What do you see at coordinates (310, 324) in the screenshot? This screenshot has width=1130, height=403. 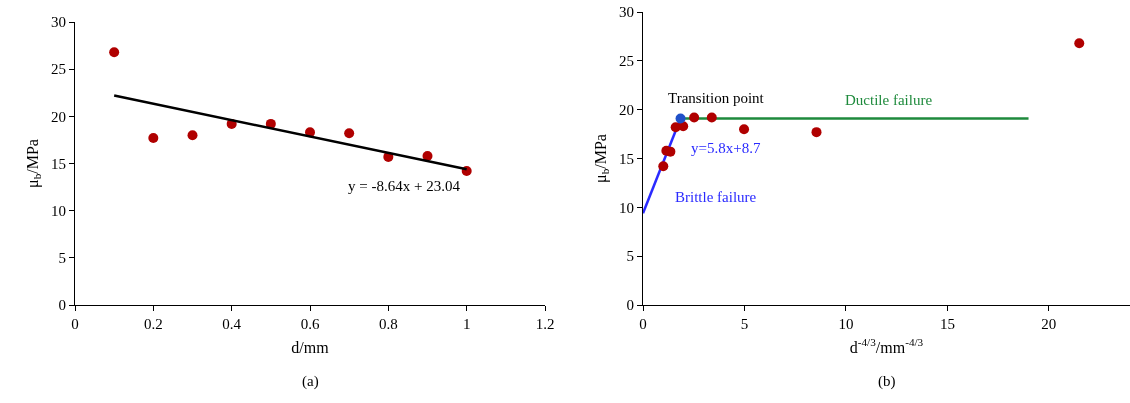 I see `x-tick-label: 0.6` at bounding box center [310, 324].